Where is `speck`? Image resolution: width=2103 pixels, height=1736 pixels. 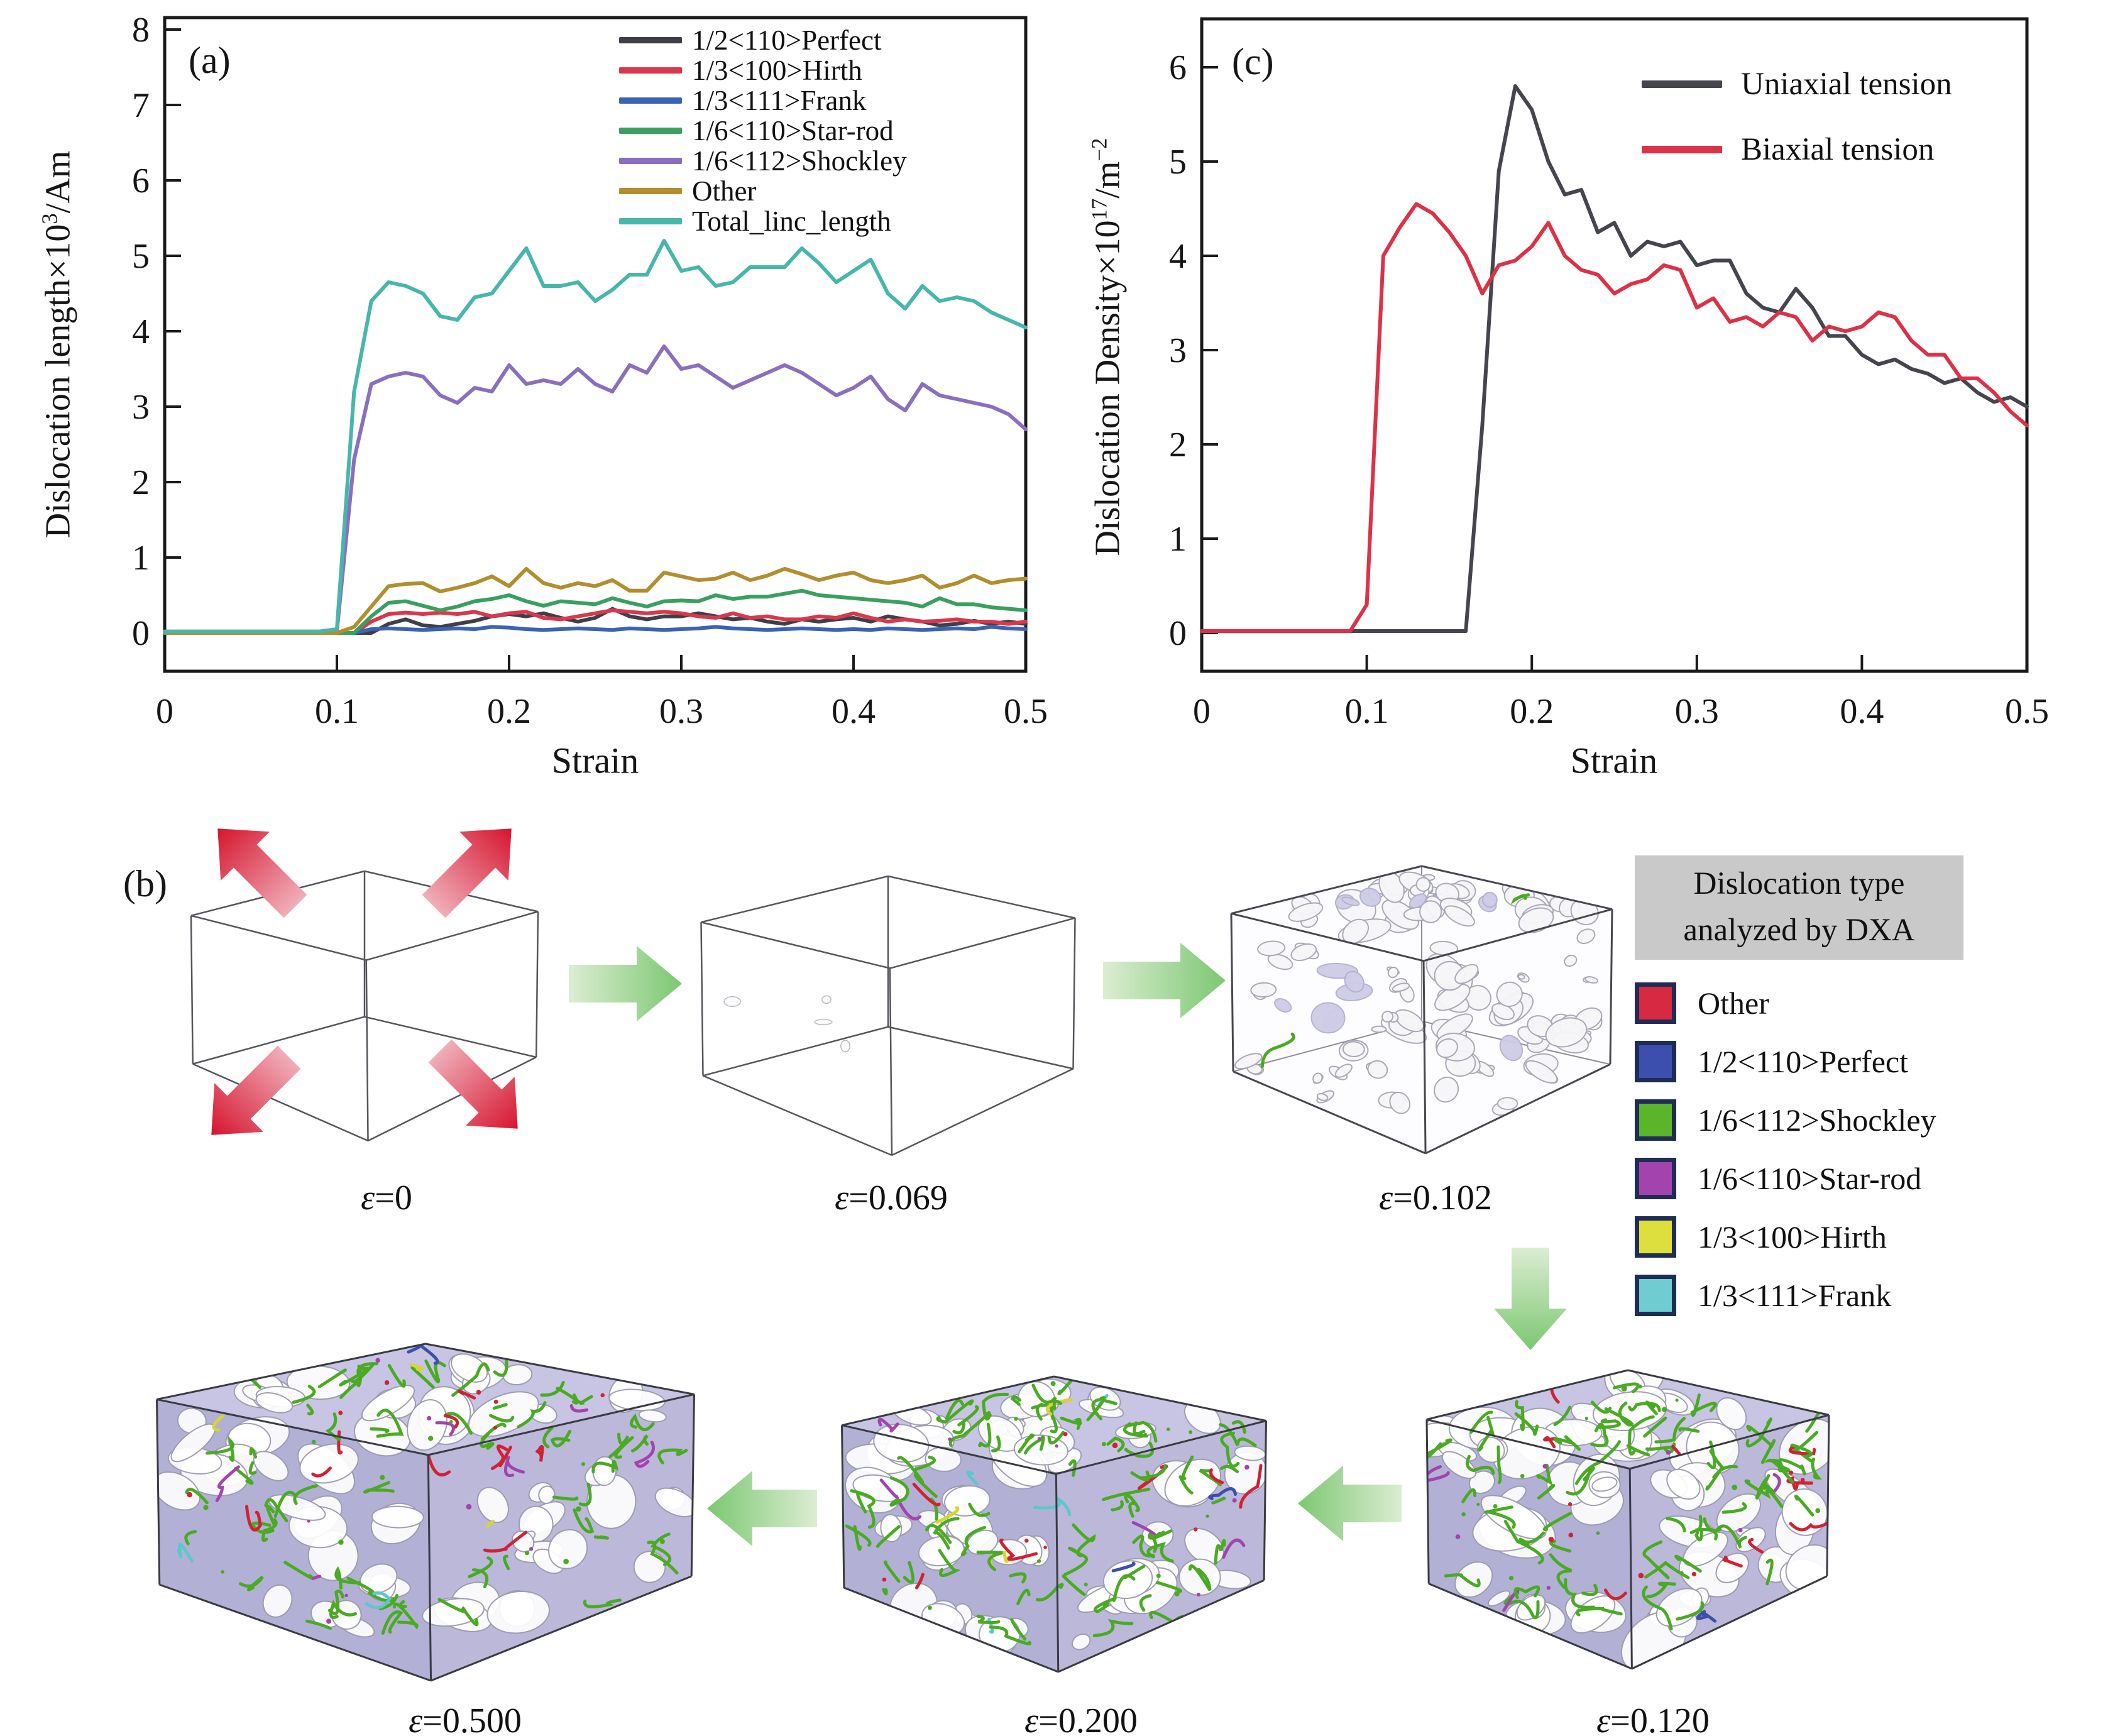 speck is located at coordinates (845, 1047).